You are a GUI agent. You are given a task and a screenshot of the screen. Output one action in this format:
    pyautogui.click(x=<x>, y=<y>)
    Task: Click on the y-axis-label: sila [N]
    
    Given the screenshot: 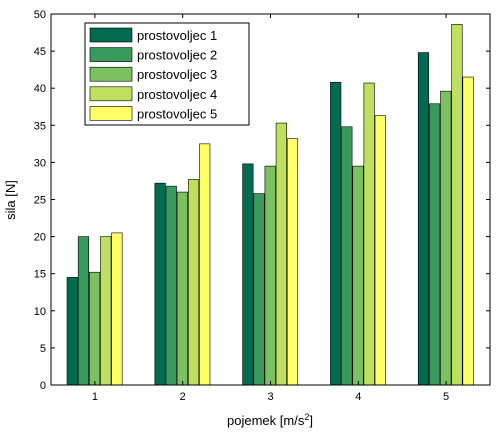 What is the action you would take?
    pyautogui.click(x=10, y=200)
    